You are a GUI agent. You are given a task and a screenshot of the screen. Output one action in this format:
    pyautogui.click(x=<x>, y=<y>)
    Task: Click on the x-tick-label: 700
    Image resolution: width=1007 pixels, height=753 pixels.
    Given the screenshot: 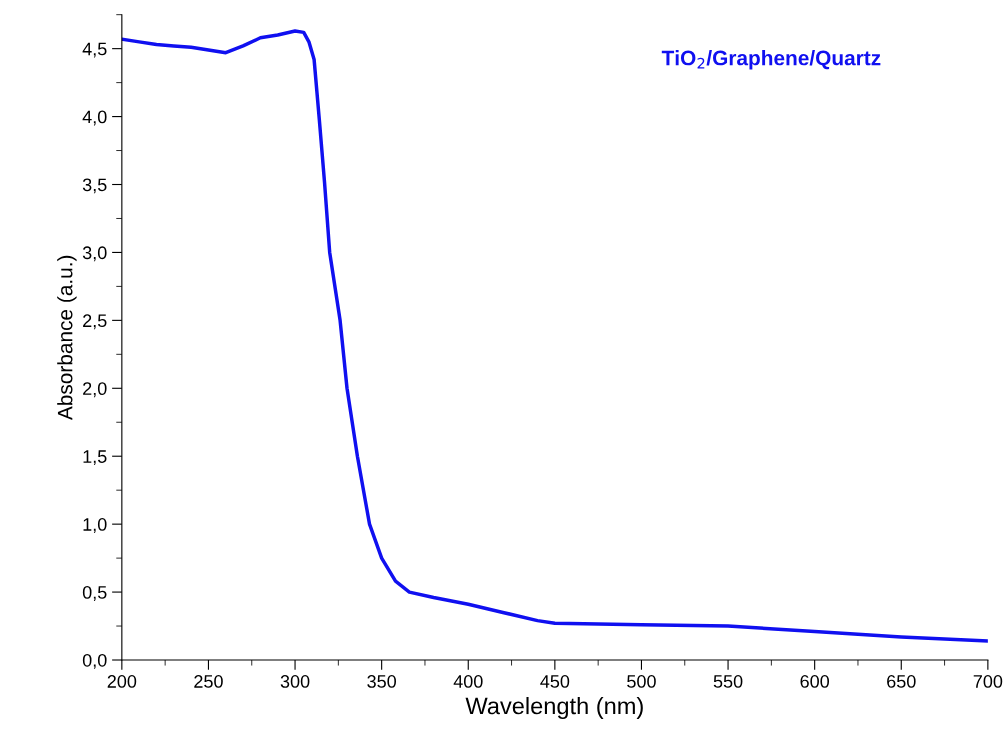 What is the action you would take?
    pyautogui.click(x=988, y=681)
    